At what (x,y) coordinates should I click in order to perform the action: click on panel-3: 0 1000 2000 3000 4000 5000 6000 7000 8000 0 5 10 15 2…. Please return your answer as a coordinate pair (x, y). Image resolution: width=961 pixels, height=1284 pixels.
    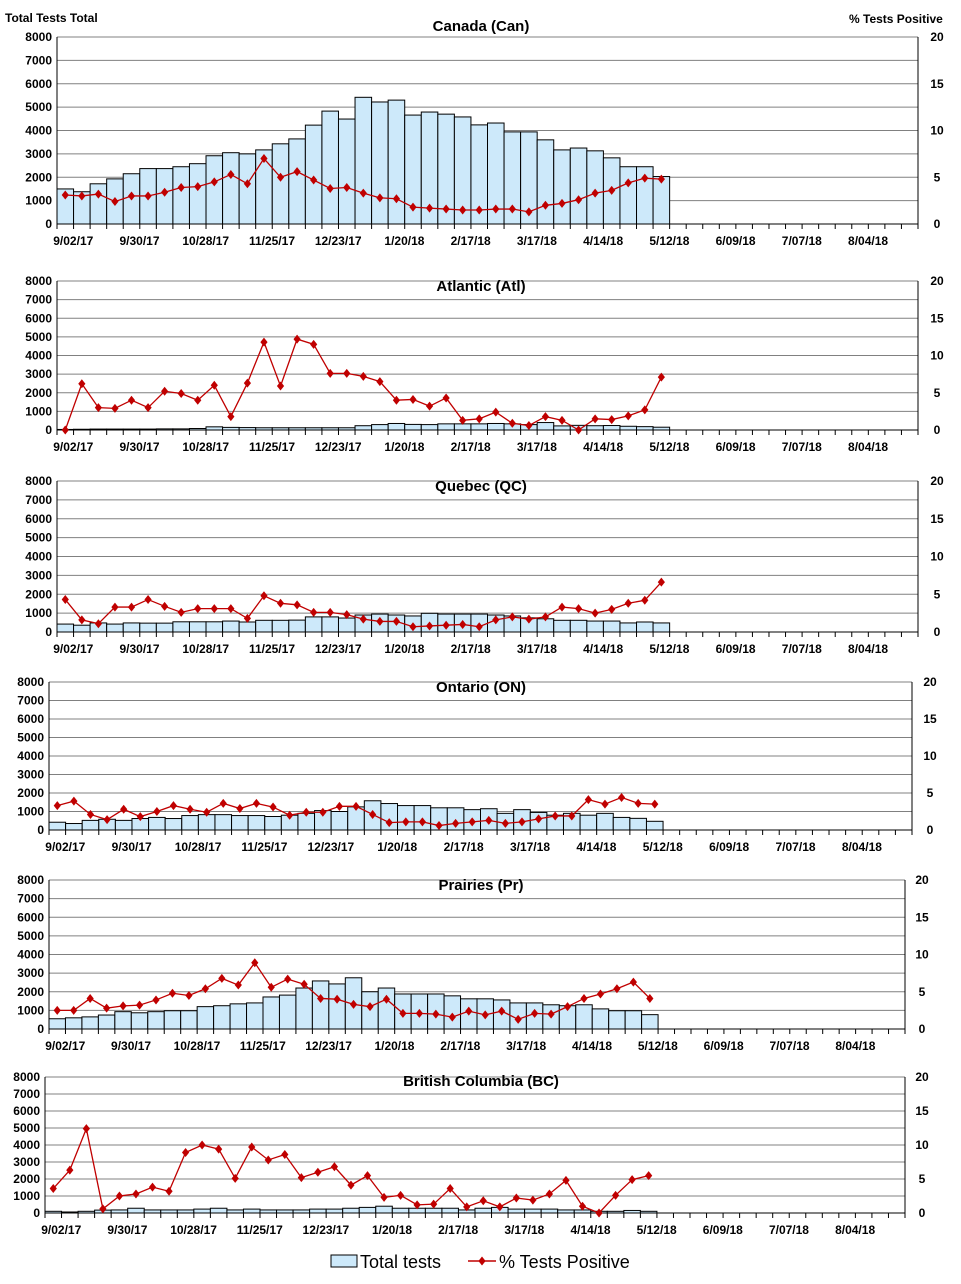
    Looking at the image, I should click on (484, 565).